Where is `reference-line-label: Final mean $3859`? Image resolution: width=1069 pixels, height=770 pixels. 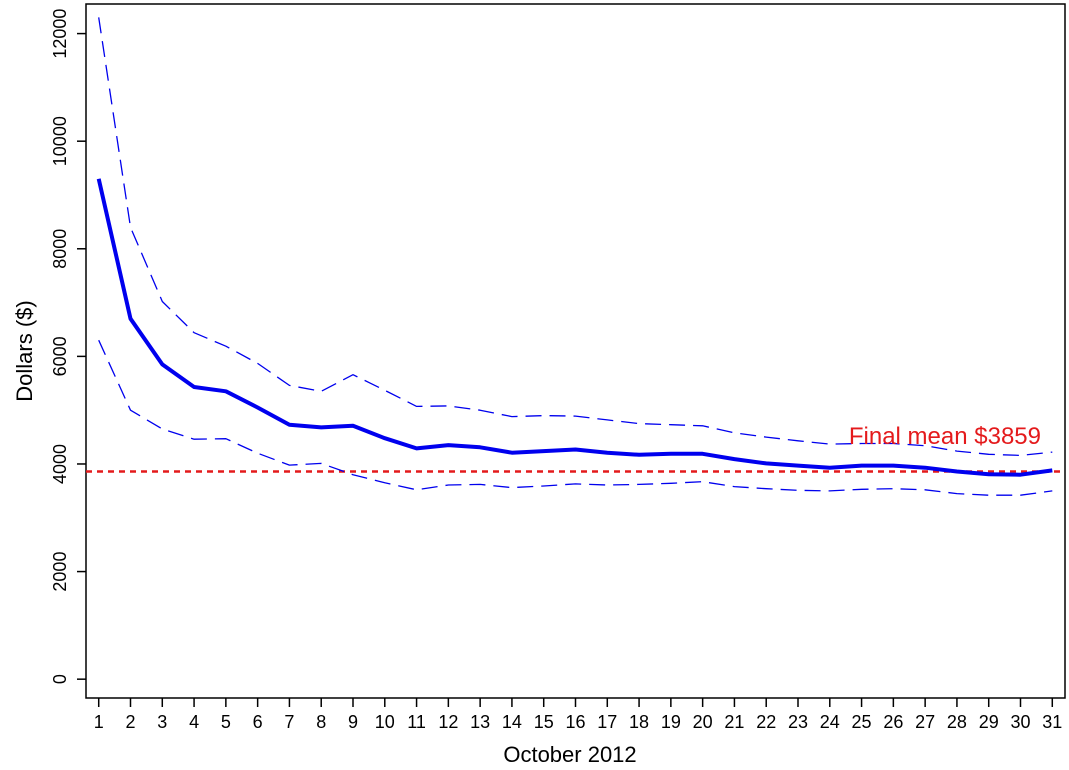 reference-line-label: Final mean $3859 is located at coordinates (945, 436).